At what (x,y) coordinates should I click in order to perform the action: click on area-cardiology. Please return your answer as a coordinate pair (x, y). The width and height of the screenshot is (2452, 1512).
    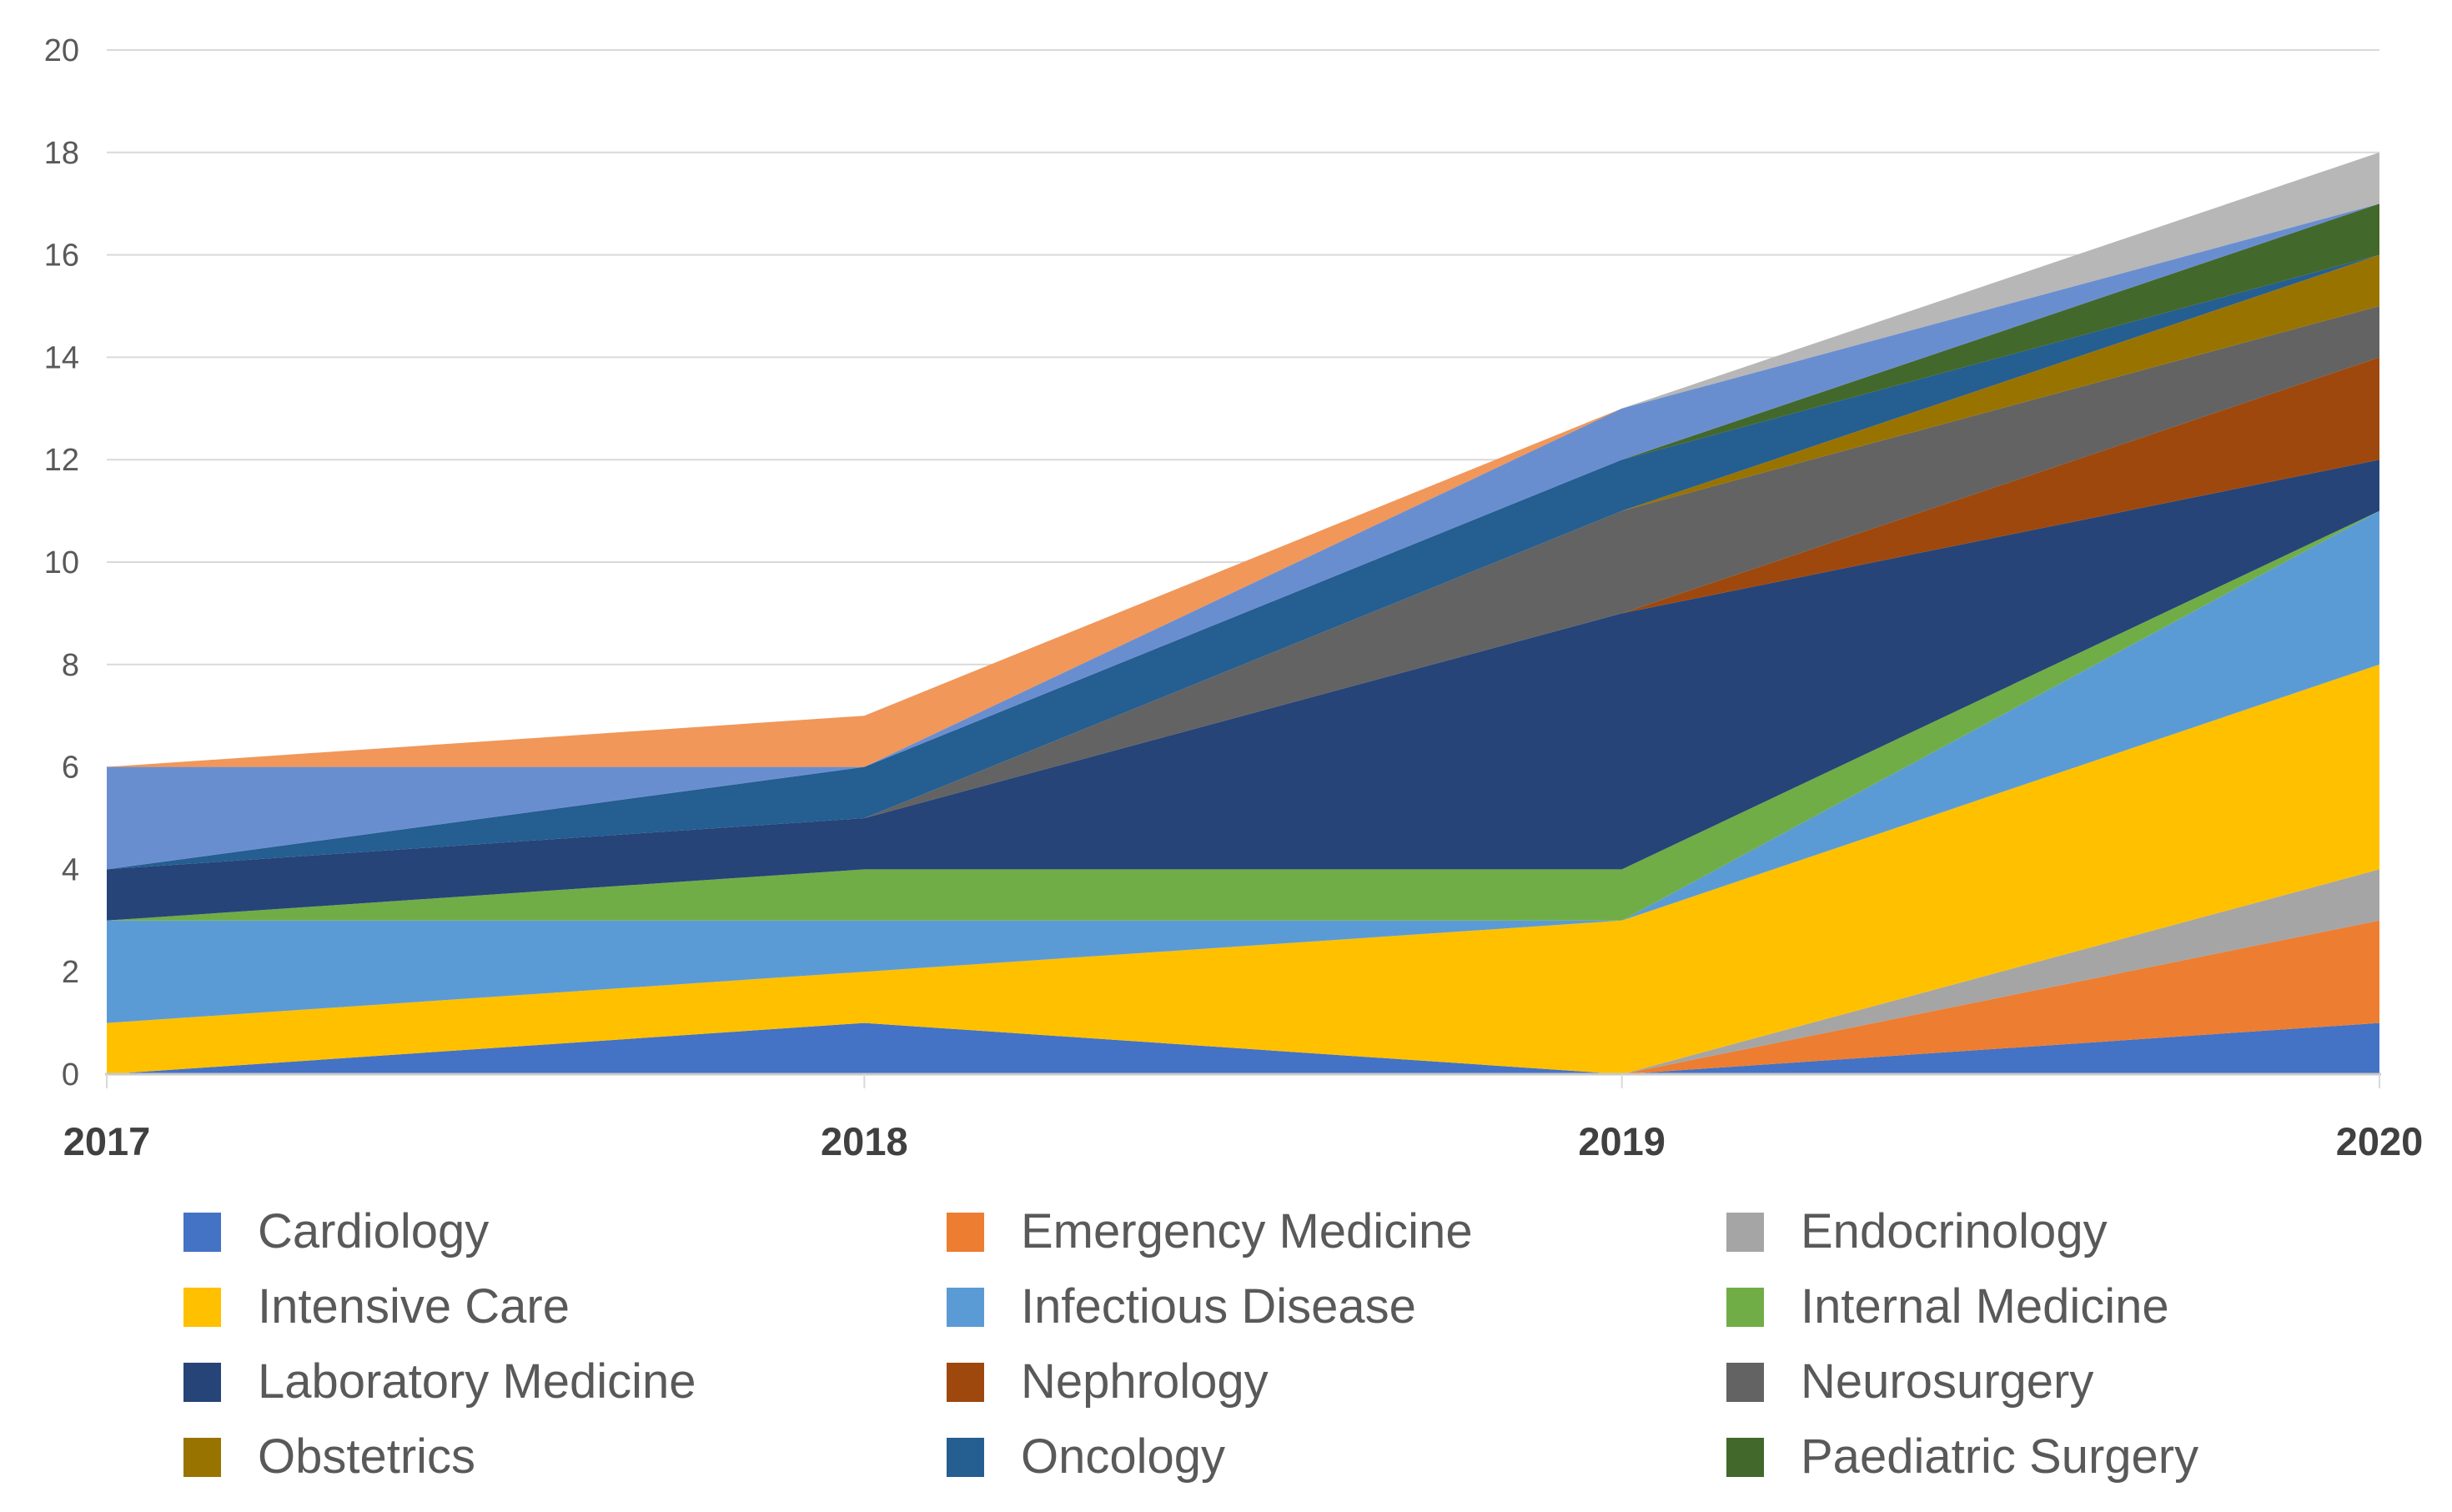
    Looking at the image, I should click on (1243, 1048).